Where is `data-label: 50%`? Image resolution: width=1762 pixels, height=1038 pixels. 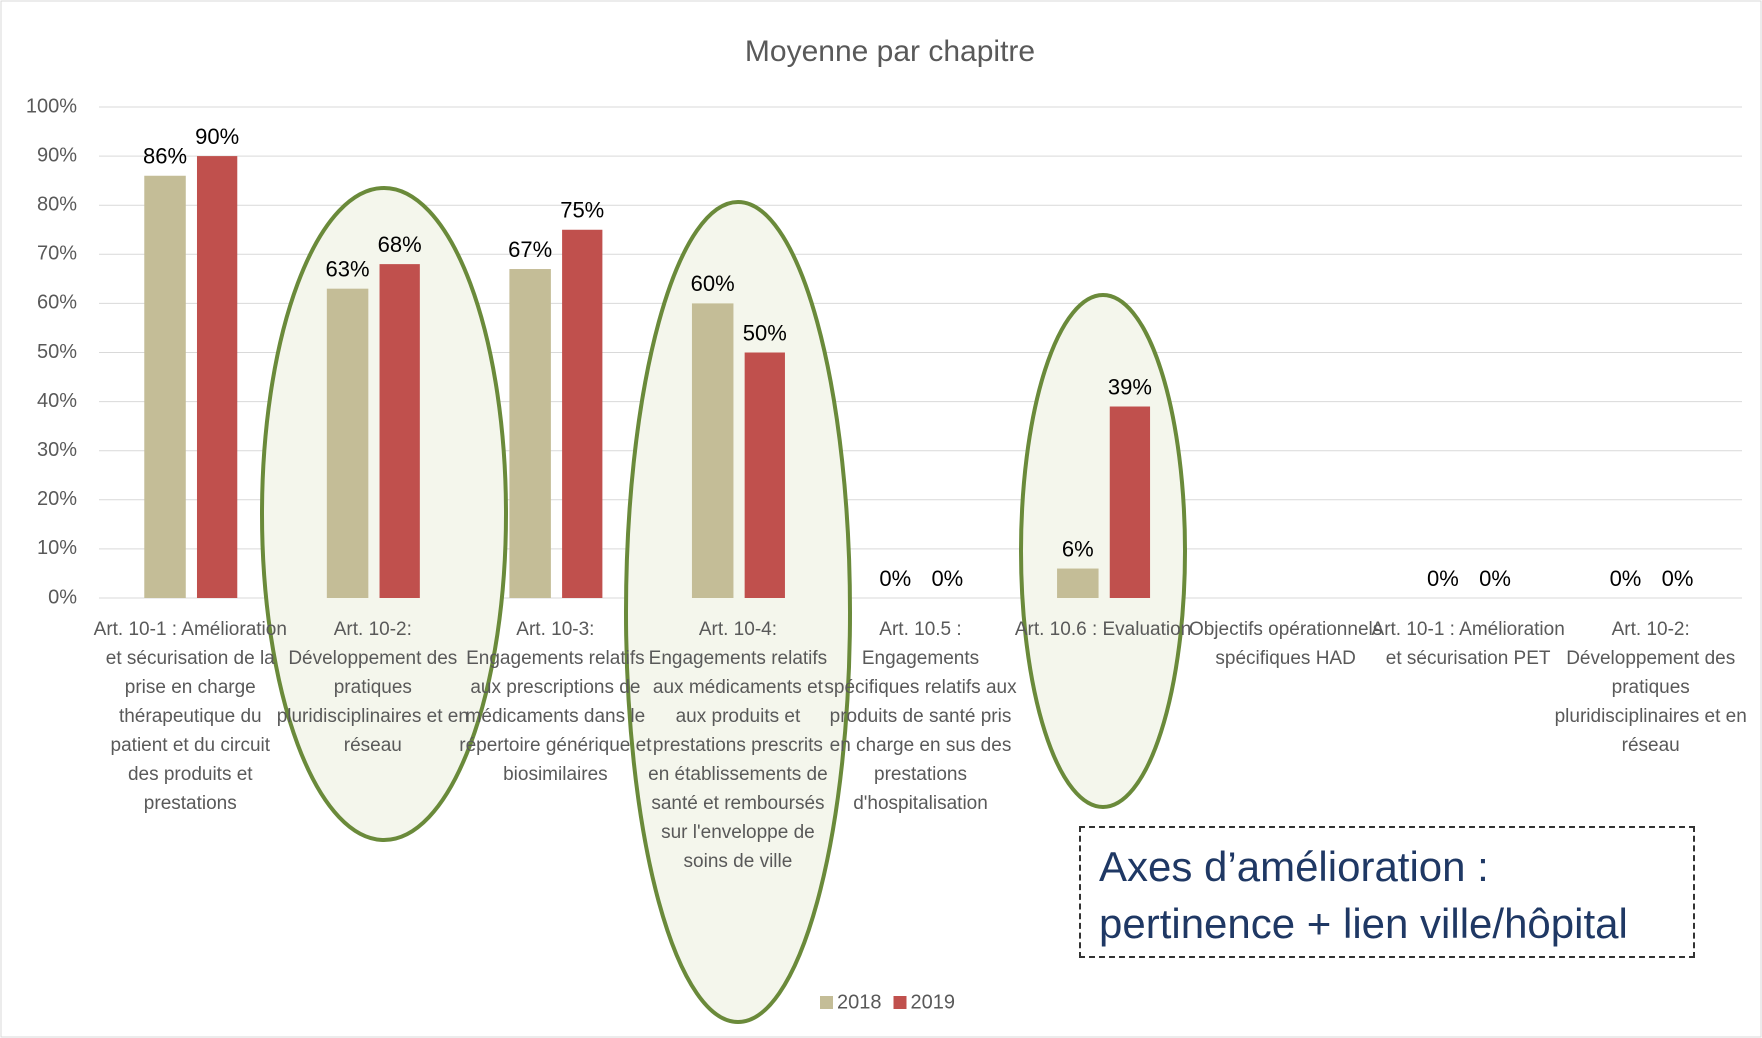 data-label: 50% is located at coordinates (765, 332).